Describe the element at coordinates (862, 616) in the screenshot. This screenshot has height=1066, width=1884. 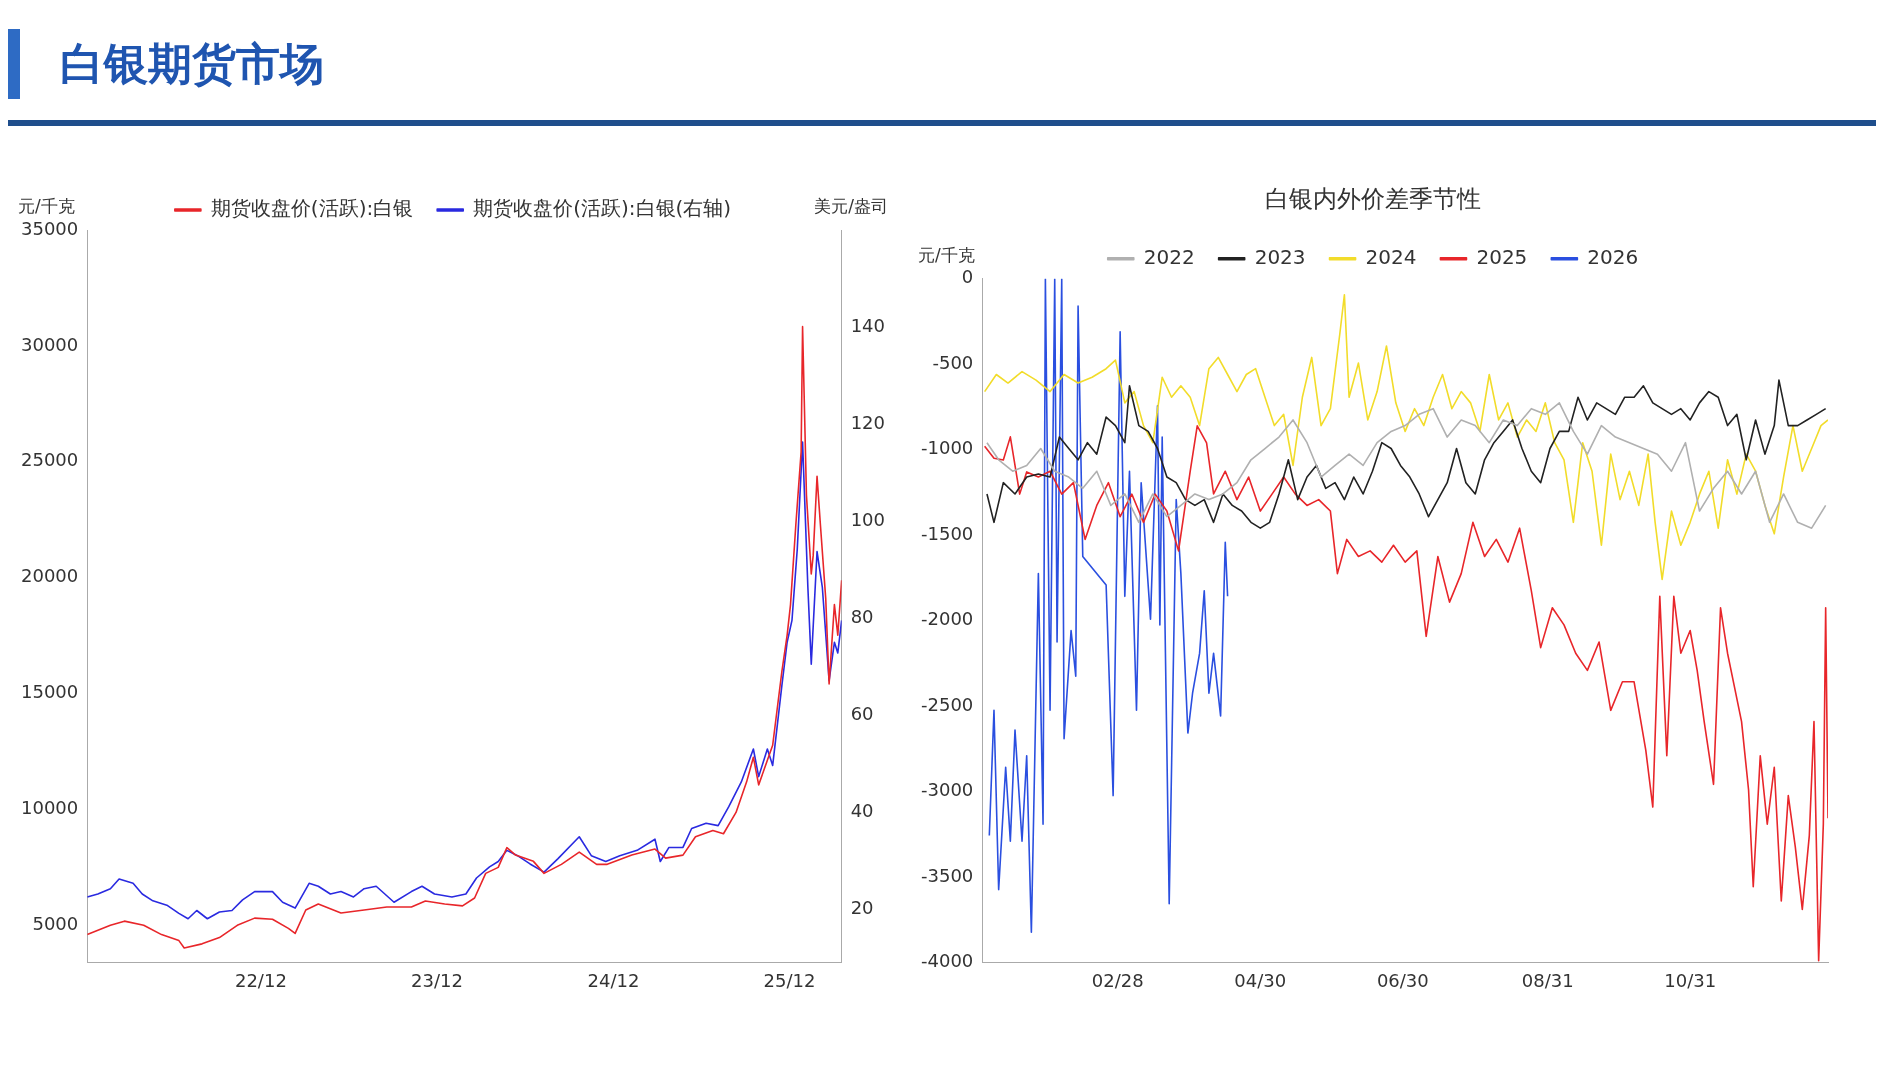
I see `y2-tick-label: 80` at that location.